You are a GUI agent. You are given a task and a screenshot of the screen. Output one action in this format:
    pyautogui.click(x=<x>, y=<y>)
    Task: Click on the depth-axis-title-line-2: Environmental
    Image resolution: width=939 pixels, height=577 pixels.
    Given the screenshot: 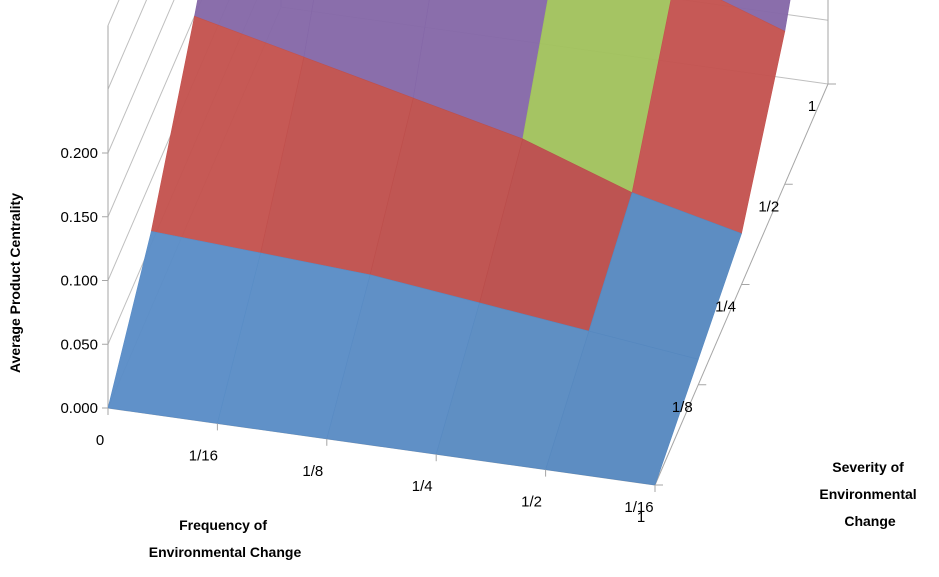 What is the action you would take?
    pyautogui.click(x=867, y=494)
    